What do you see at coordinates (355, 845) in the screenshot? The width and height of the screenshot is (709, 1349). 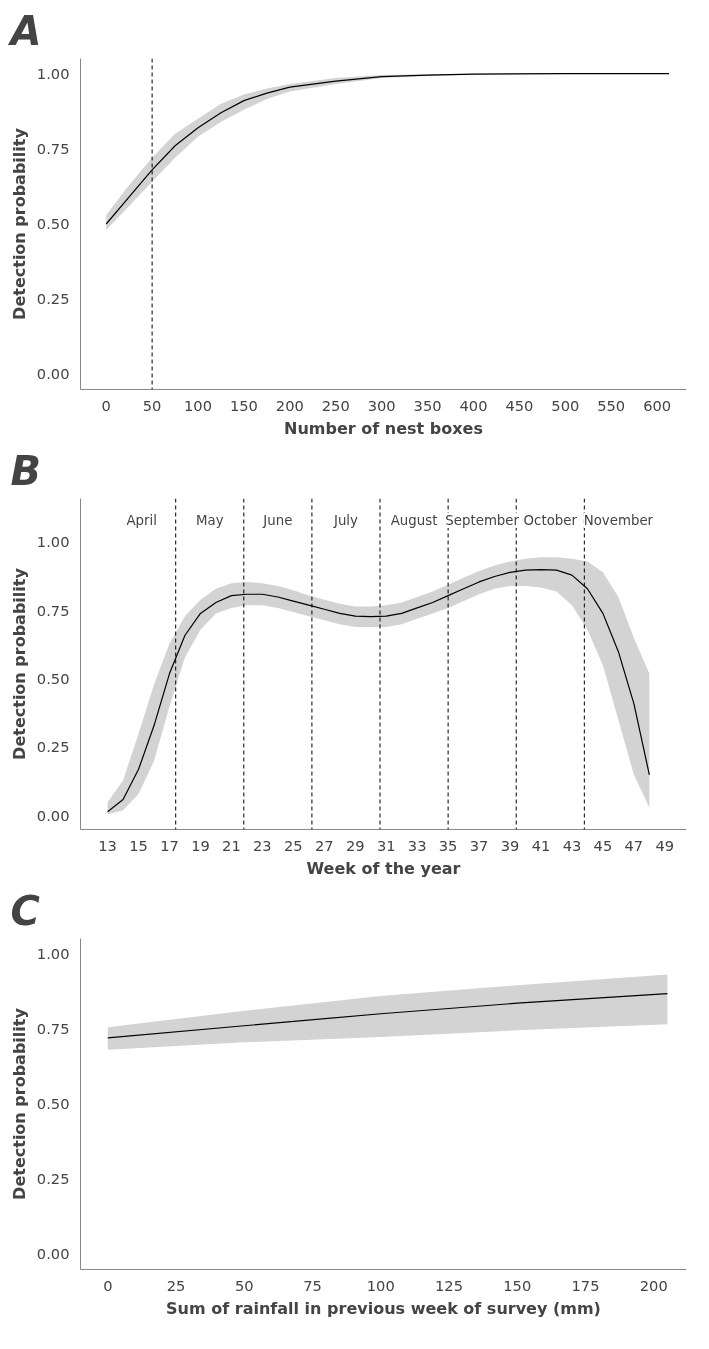 I see `x-tick-label: 29` at bounding box center [355, 845].